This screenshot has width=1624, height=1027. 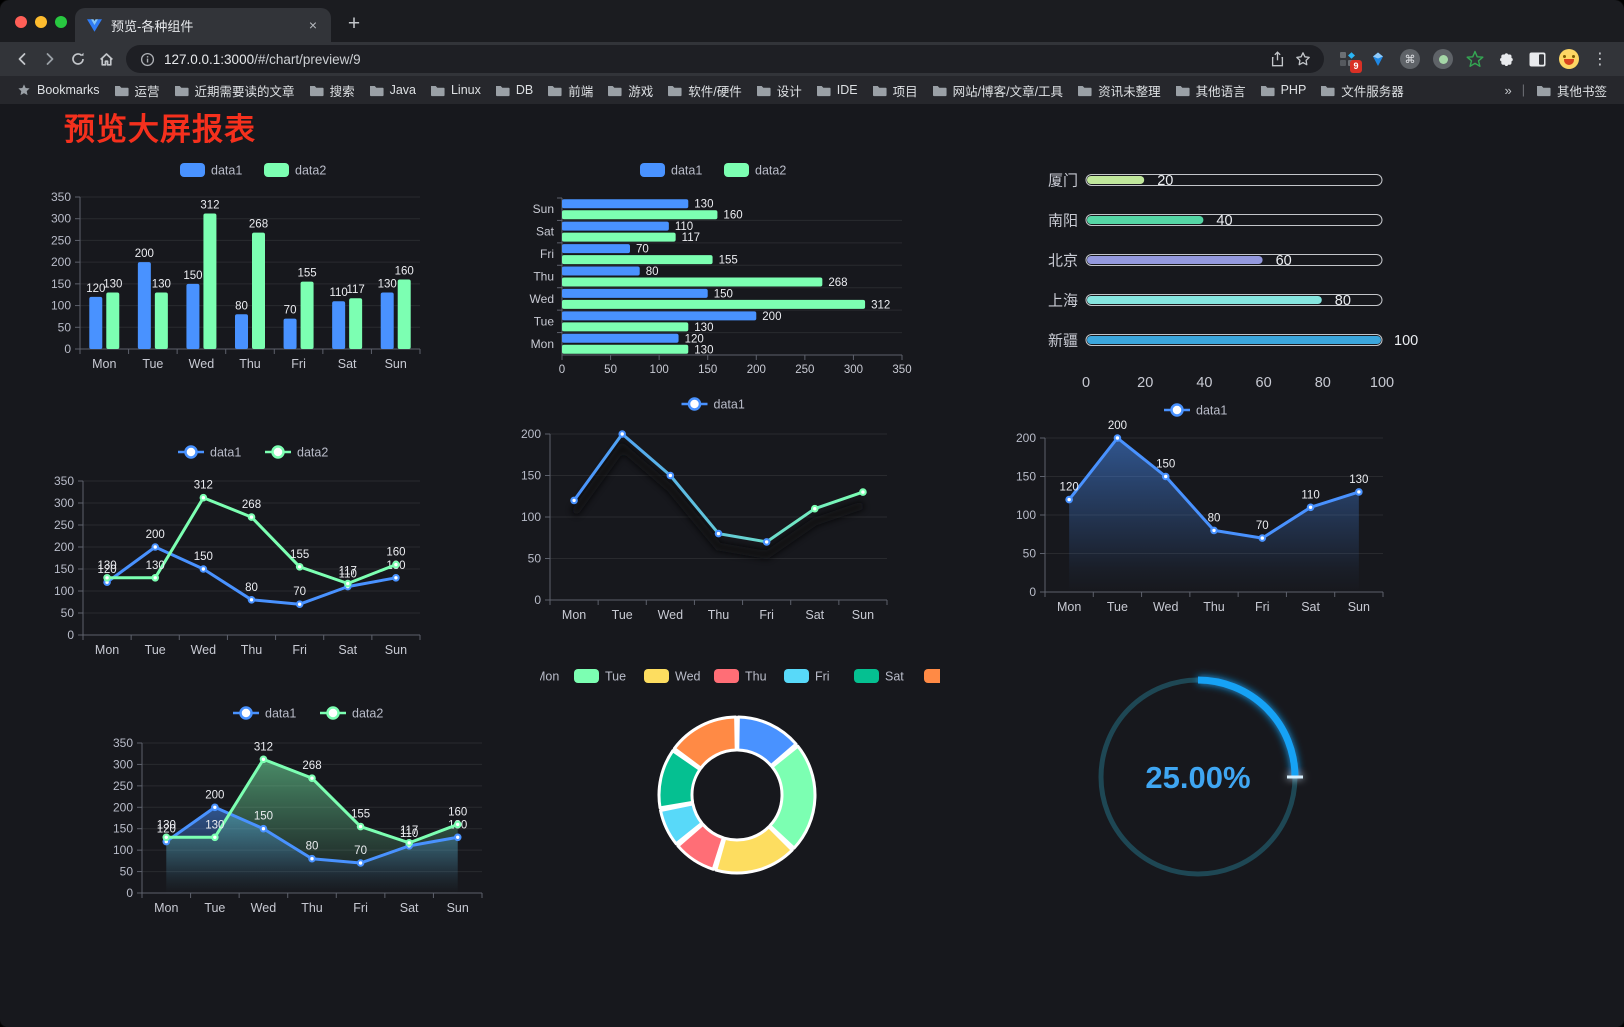 What do you see at coordinates (1283, 90) in the screenshot?
I see `bookmark-folder: PHP` at bounding box center [1283, 90].